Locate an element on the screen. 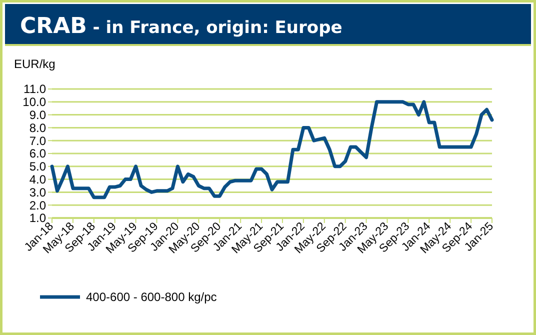  y-tick-label: 2.0 is located at coordinates (37, 205).